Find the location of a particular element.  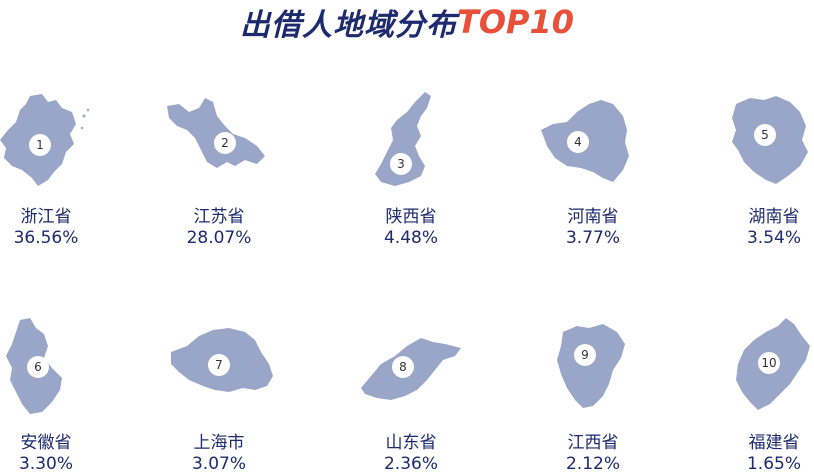

province-percent: 2.36% is located at coordinates (410, 464).